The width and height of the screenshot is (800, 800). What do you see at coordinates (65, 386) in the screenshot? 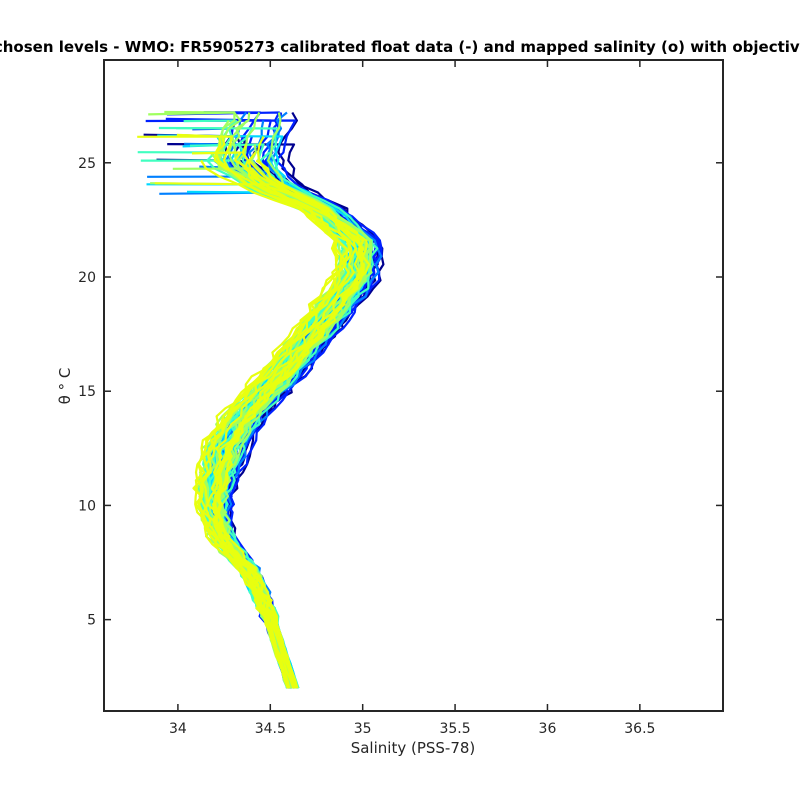
I see `y-axis-label: θ ° C` at bounding box center [65, 386].